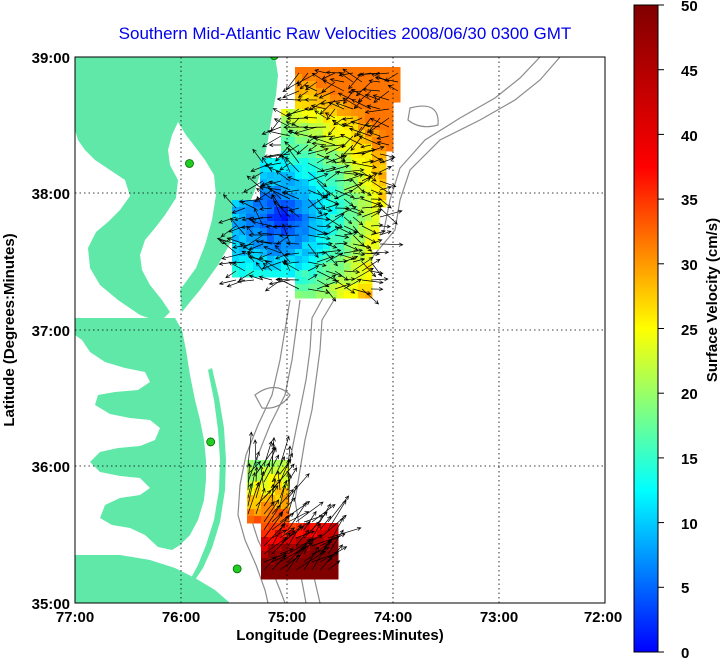  I want to click on x-tick-label: 73:00, so click(499, 617).